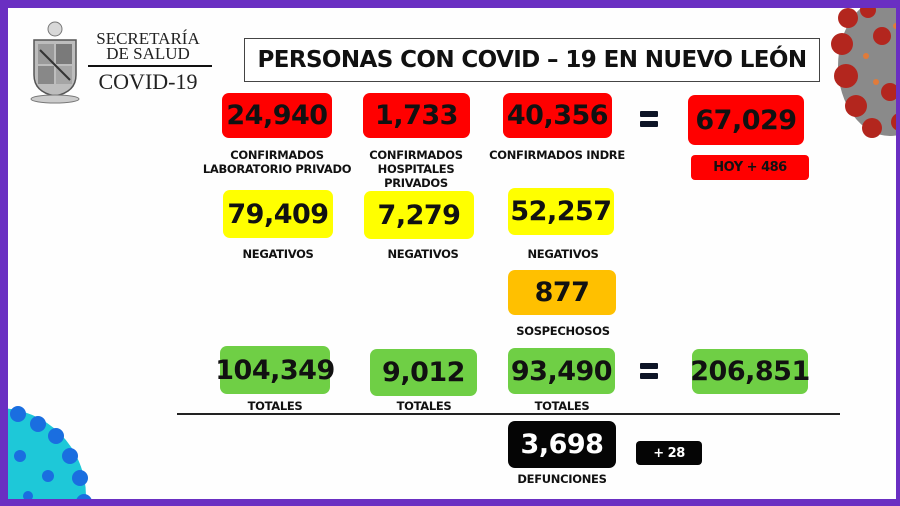  I want to click on section-divider, so click(508, 414).